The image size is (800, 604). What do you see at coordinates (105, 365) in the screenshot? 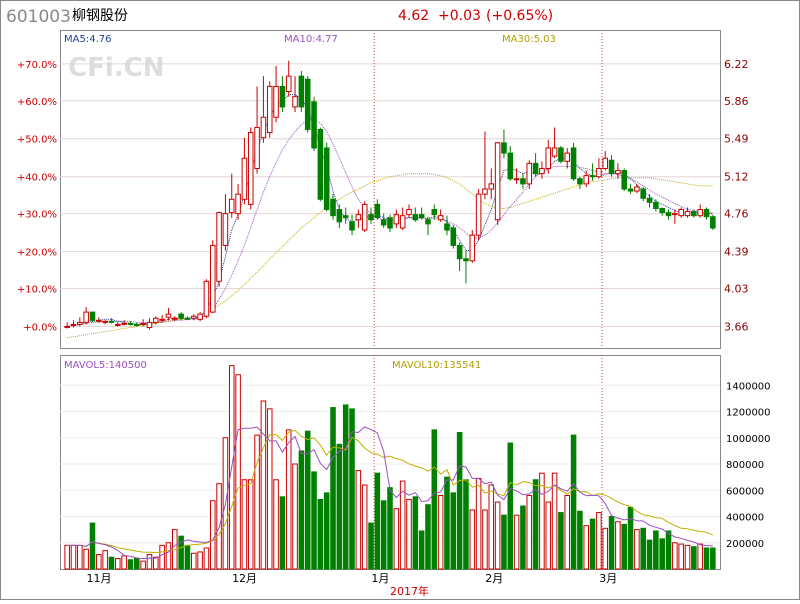
I see `mavol5-label: MAVOL5:140500` at bounding box center [105, 365].